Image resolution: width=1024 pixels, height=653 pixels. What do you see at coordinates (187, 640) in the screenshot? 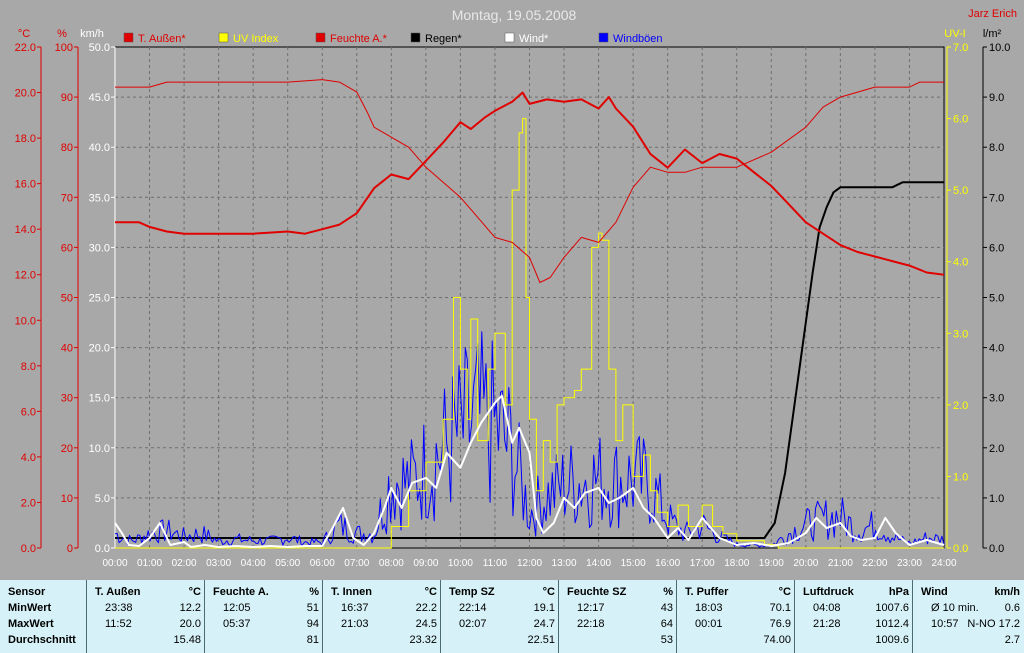
I see `avg-value: 15.48` at bounding box center [187, 640].